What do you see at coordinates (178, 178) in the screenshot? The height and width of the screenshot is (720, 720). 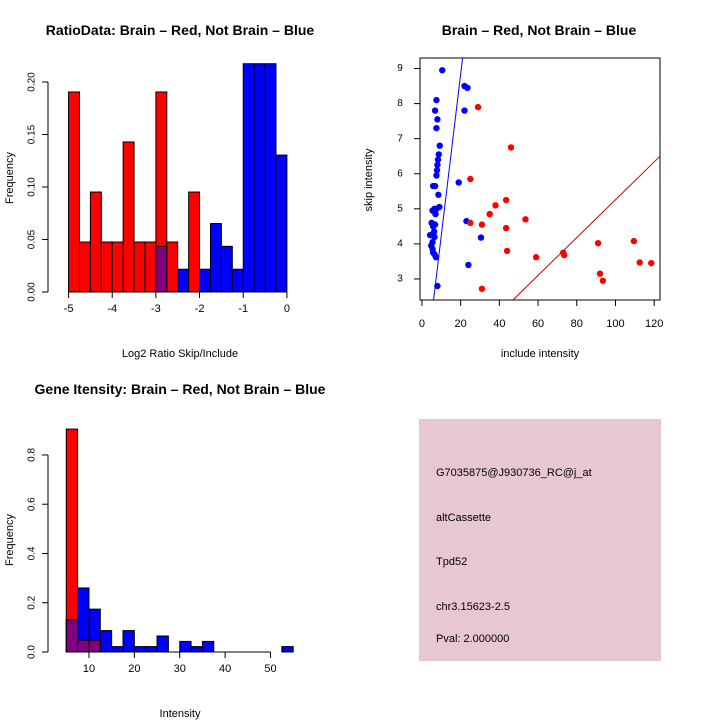 I see `ratio-histogram-bars` at bounding box center [178, 178].